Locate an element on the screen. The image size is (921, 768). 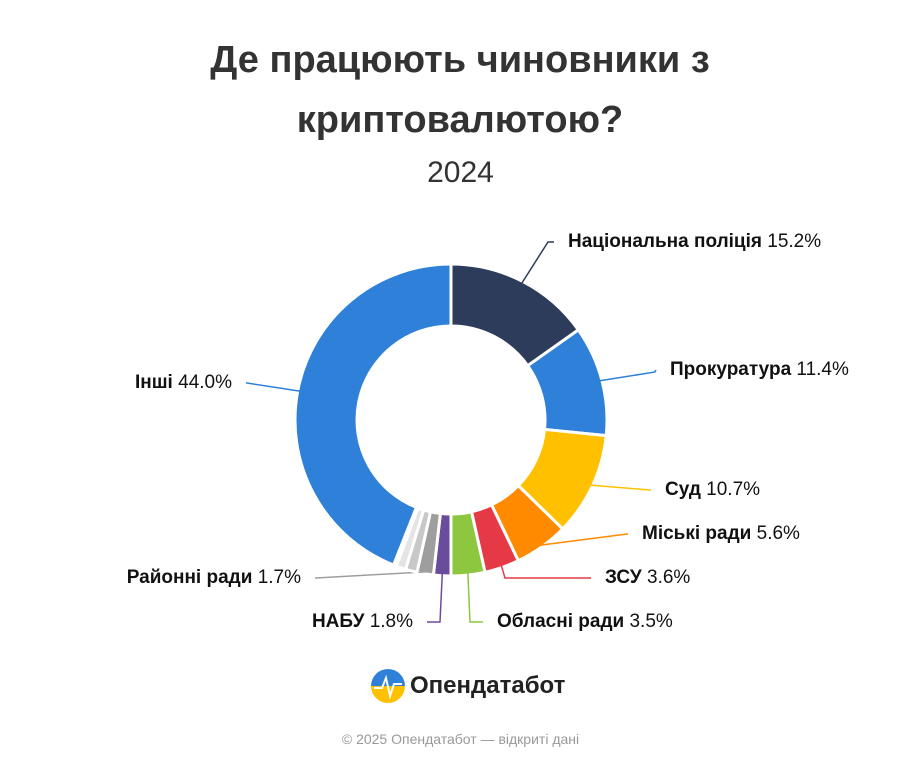
chart-subtitle: 2024 is located at coordinates (460, 172).